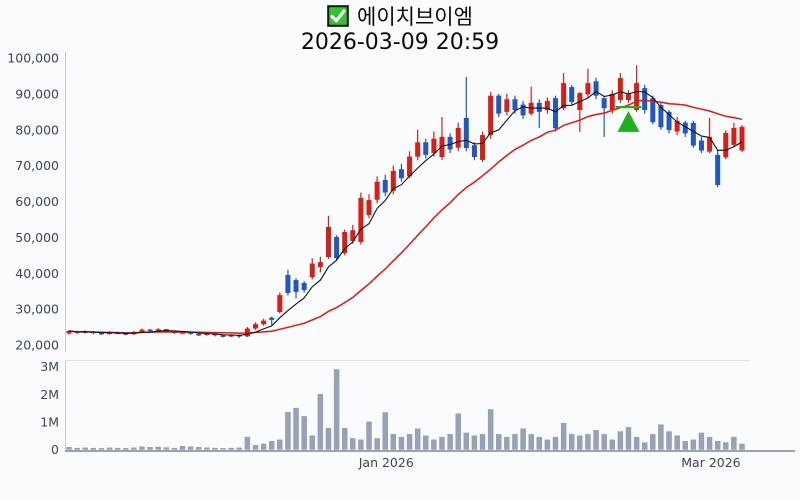 The width and height of the screenshot is (800, 500). I want to click on price-axis-tick-label: 100,000, so click(33, 58).